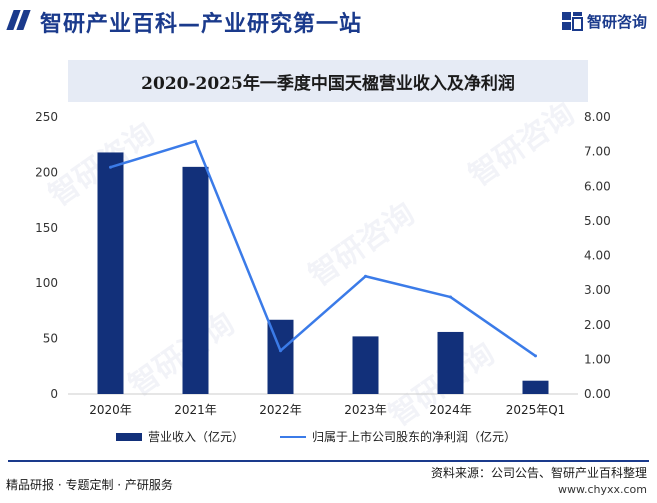 Image resolution: width=657 pixels, height=503 pixels. Describe the element at coordinates (280, 410) in the screenshot. I see `x-tick-label: 2022年` at that location.